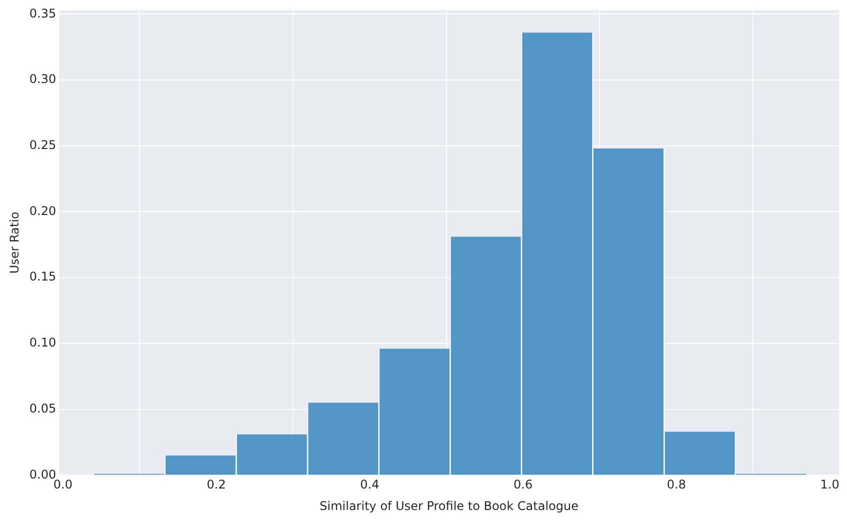  What do you see at coordinates (676, 485) in the screenshot?
I see `x-tick-label: 0.8` at bounding box center [676, 485].